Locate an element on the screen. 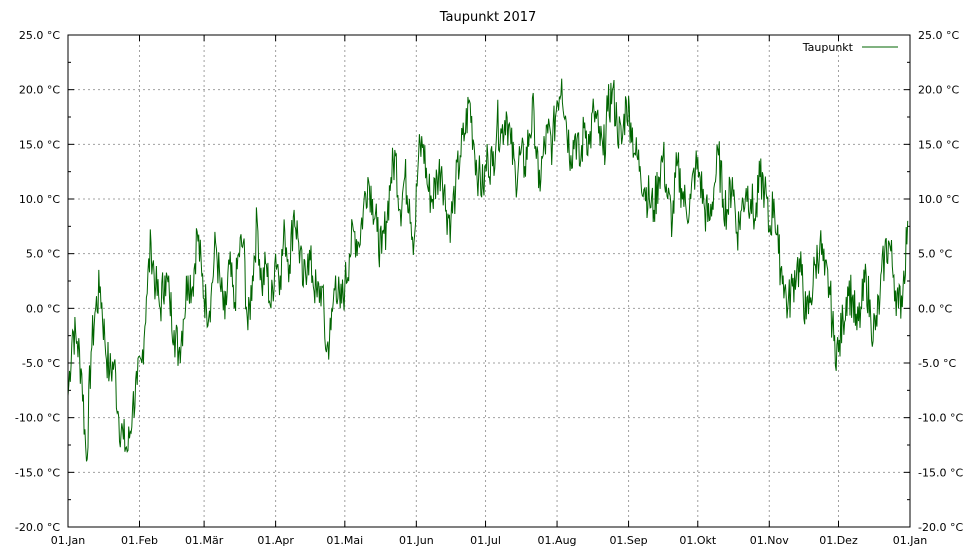  x-tick-label: 01.Mai is located at coordinates (344, 540).